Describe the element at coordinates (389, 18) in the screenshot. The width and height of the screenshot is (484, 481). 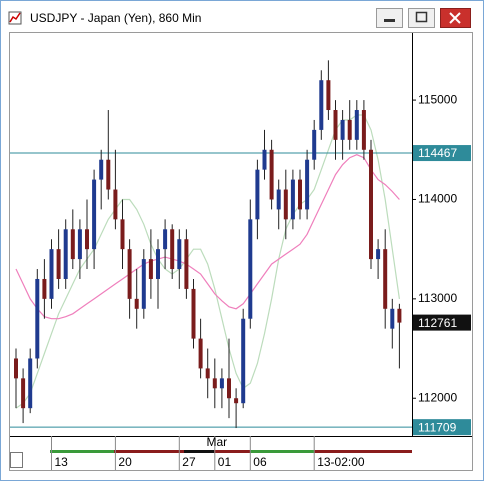
I see `minimize-button` at that location.